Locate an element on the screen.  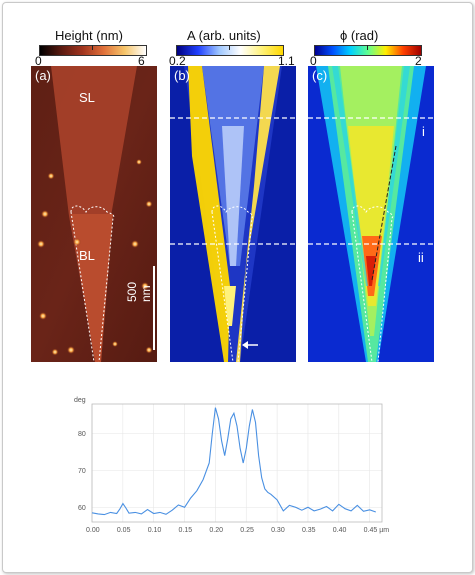
panel-label-c: (c) is located at coordinates (320, 75).